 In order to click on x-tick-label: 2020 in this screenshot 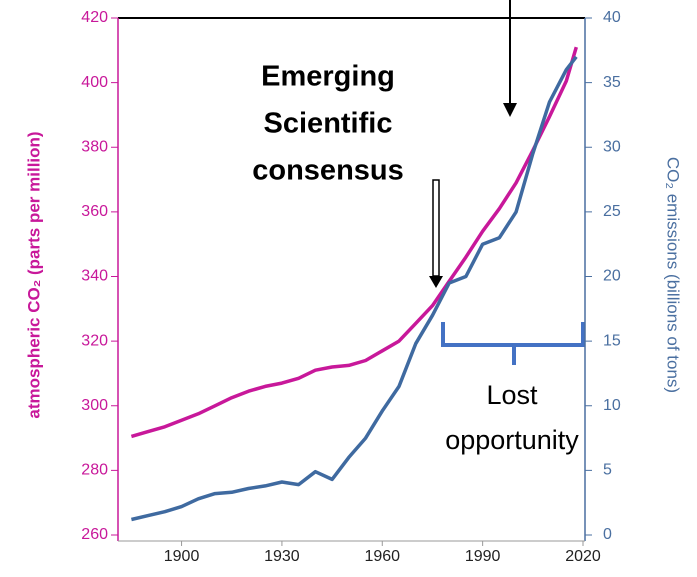, I will do `click(583, 556)`.